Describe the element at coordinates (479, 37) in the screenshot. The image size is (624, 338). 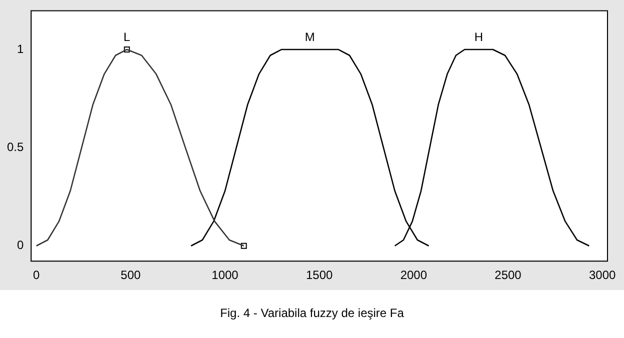
I see `series-label: H` at that location.